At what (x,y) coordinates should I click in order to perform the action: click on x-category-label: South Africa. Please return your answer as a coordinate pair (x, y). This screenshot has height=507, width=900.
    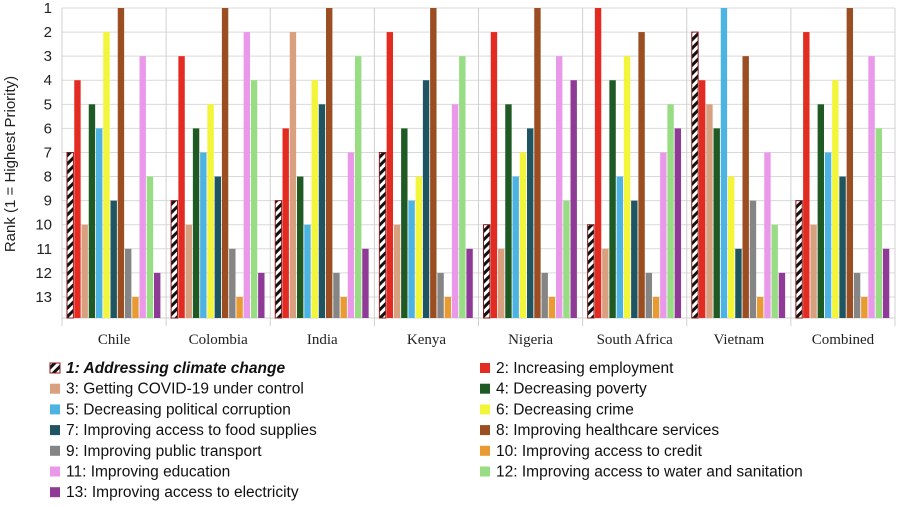
    Looking at the image, I should click on (635, 340).